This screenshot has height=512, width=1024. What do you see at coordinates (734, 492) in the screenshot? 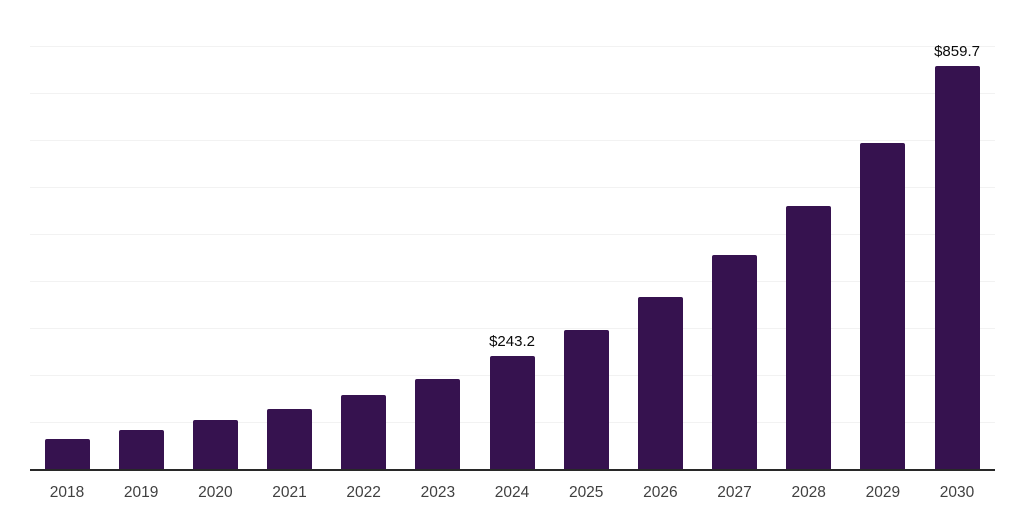
I see `x-tick-2027: 2027` at bounding box center [734, 492].